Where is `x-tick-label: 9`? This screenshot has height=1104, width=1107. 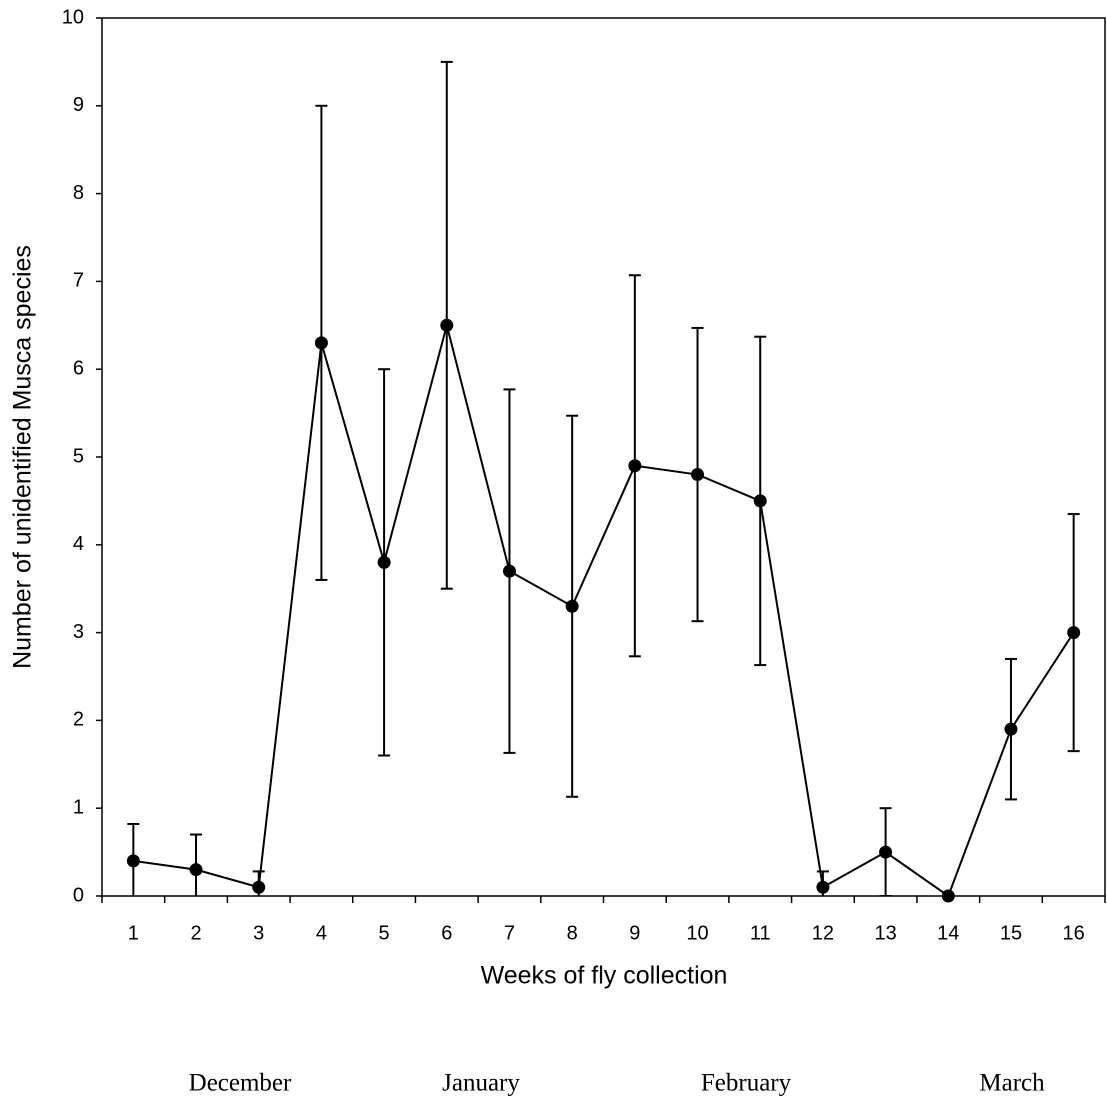
x-tick-label: 9 is located at coordinates (634, 933).